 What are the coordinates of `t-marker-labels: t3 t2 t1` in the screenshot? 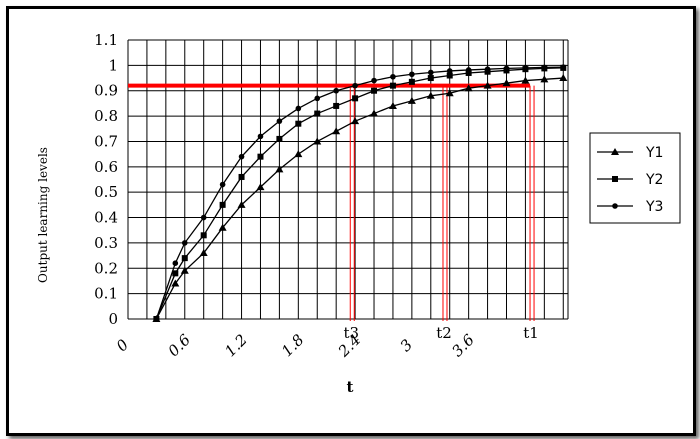 It's located at (440, 333).